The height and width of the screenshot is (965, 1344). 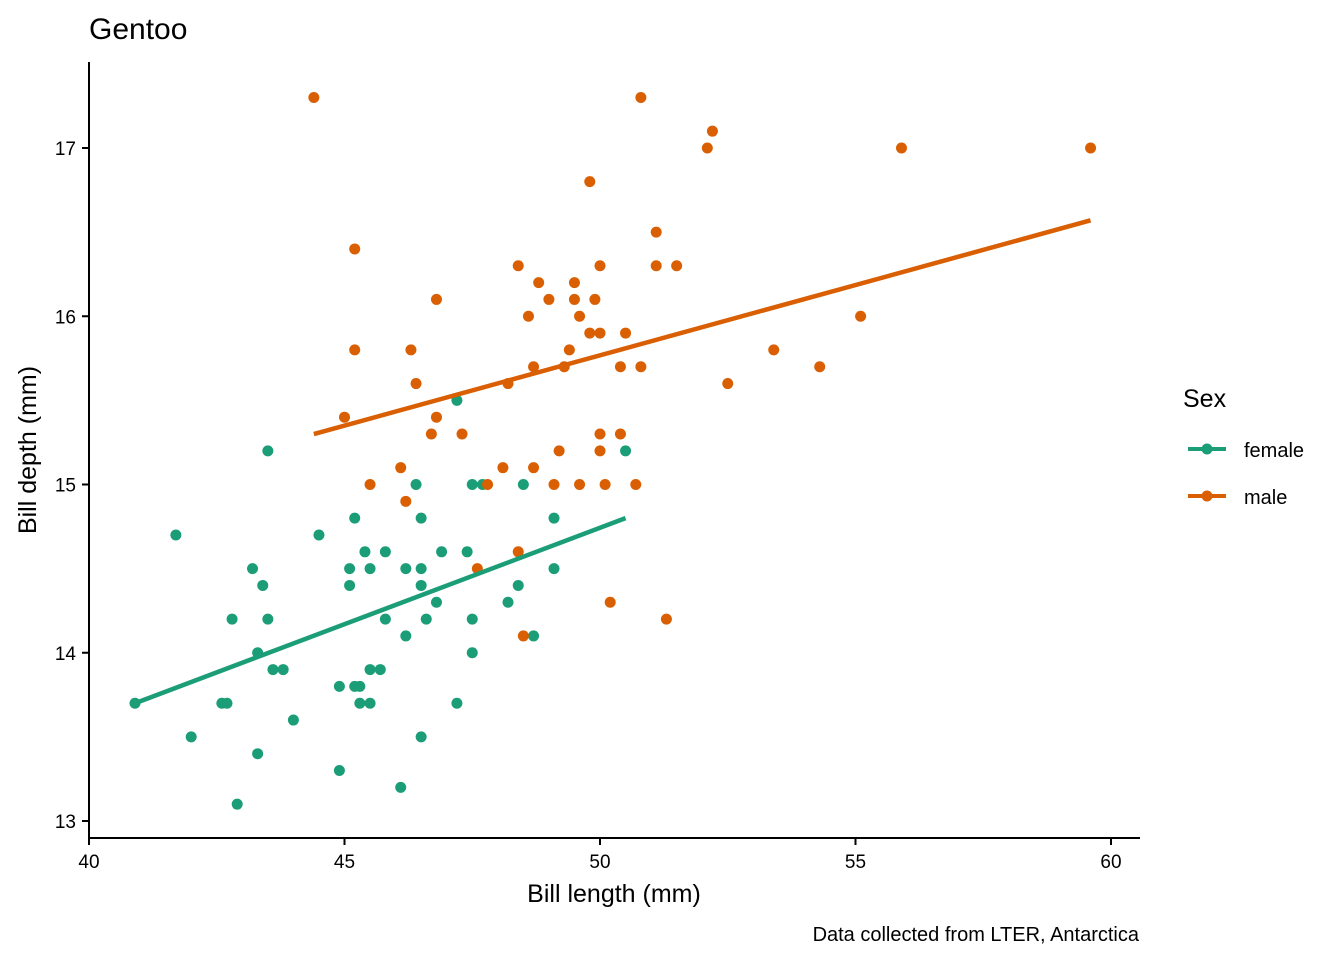 I want to click on x-tick-label: 55, so click(x=855, y=862).